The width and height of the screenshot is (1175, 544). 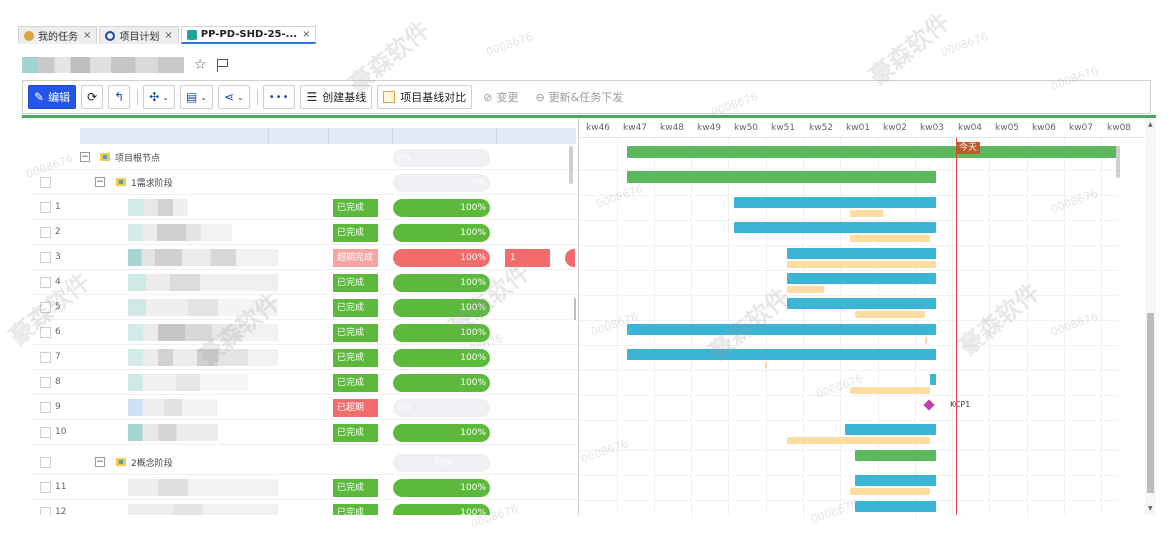 I want to click on tab-project-document: PP-PD-SHD-25-... ×, so click(x=248, y=35).